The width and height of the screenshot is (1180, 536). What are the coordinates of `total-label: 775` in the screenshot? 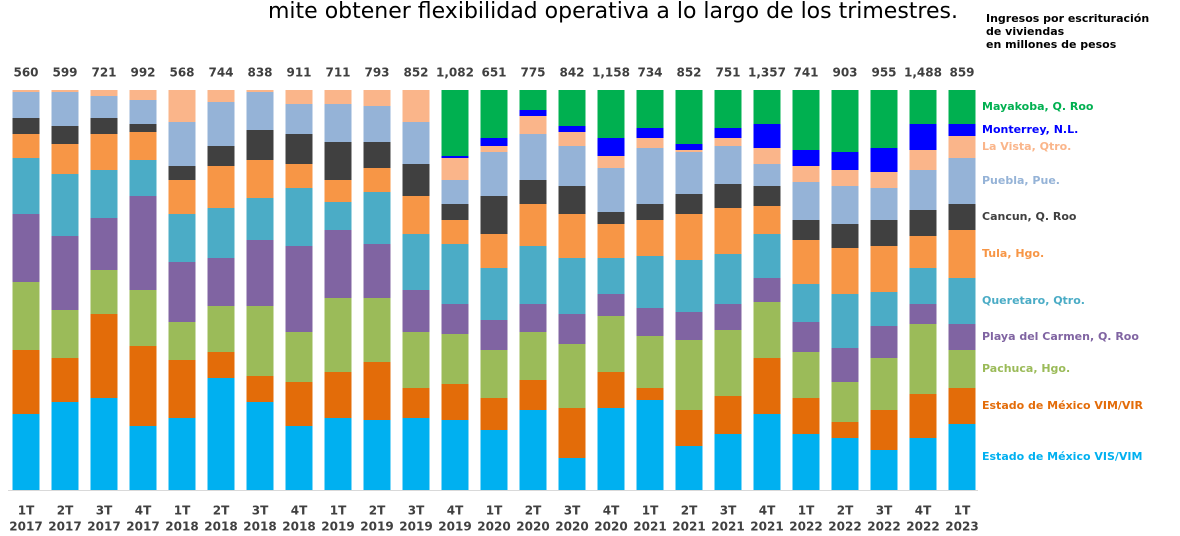 It's located at (532, 73).